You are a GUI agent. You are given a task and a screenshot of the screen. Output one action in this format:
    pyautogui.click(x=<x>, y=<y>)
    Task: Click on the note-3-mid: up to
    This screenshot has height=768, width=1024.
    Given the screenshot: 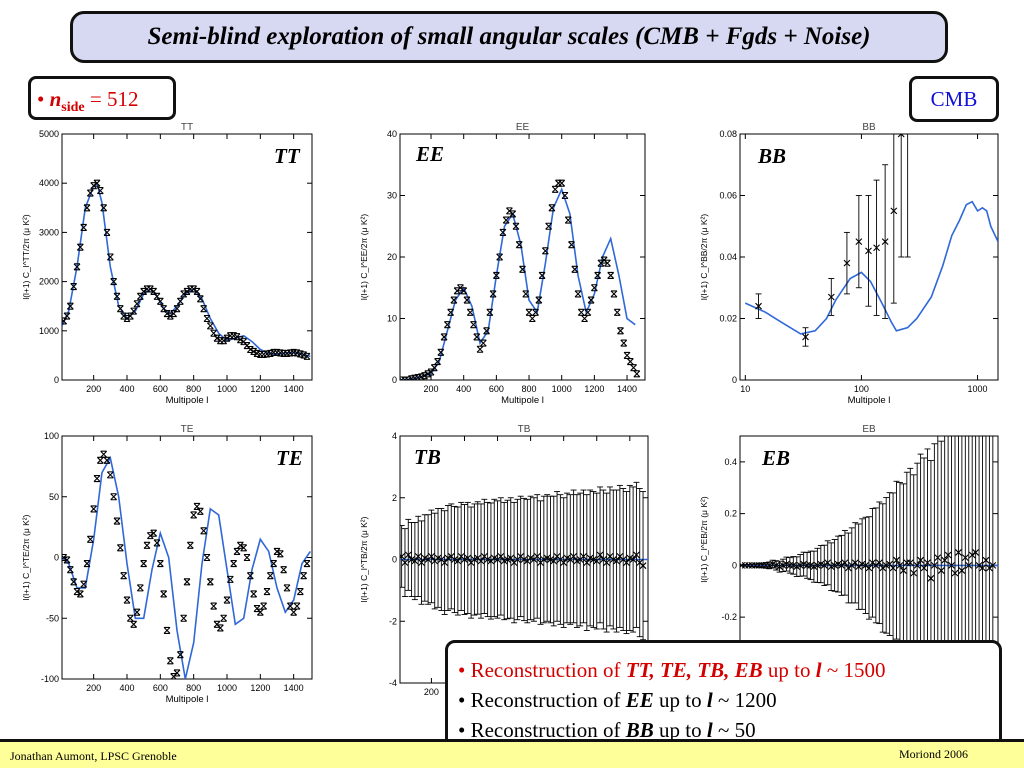 What is the action you would take?
    pyautogui.click(x=680, y=730)
    